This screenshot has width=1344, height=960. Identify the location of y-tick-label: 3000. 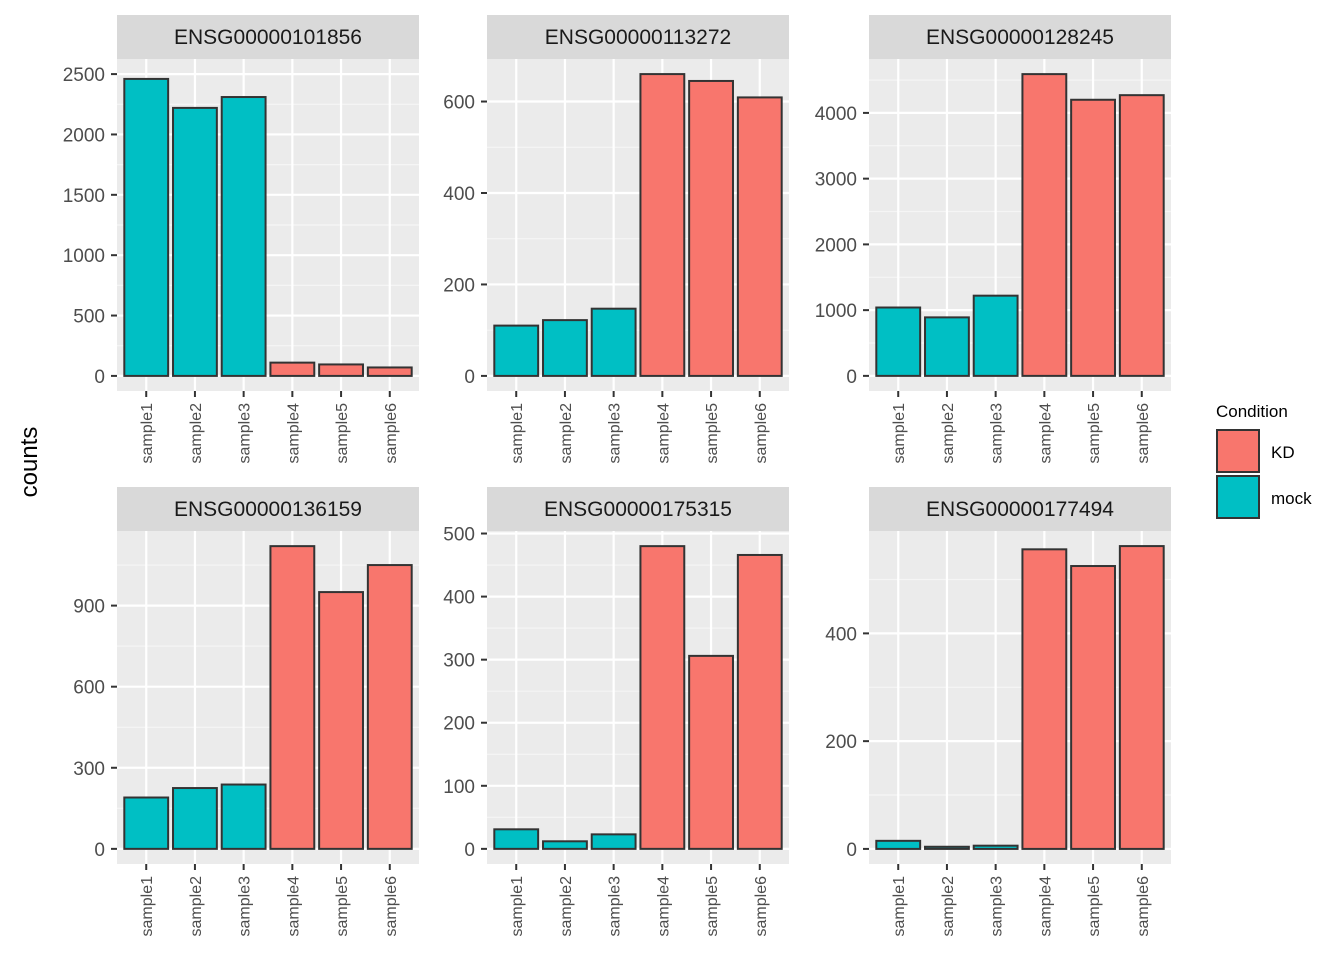
(836, 180).